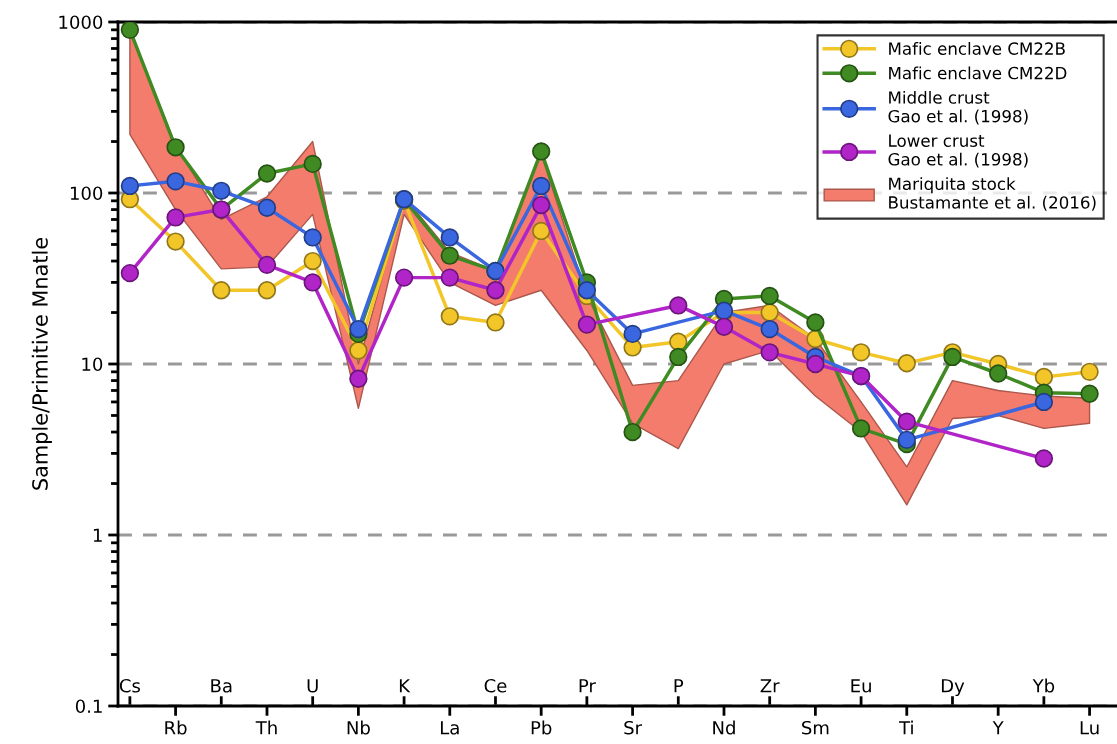 This screenshot has height=744, width=1117. What do you see at coordinates (978, 73) in the screenshot?
I see `legend-label: Mafic enclave CM22D` at bounding box center [978, 73].